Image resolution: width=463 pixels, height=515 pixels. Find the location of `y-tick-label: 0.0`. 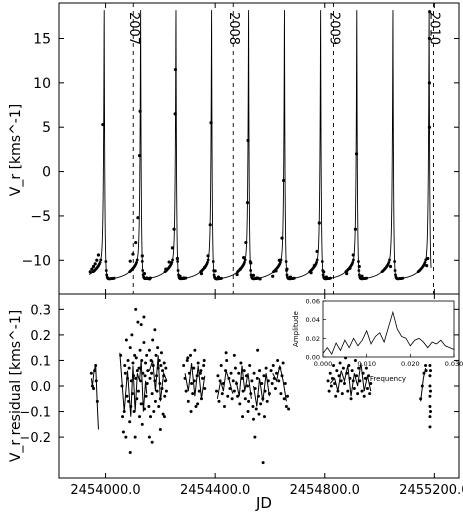

y-tick-label: 0.0 is located at coordinates (40, 387).